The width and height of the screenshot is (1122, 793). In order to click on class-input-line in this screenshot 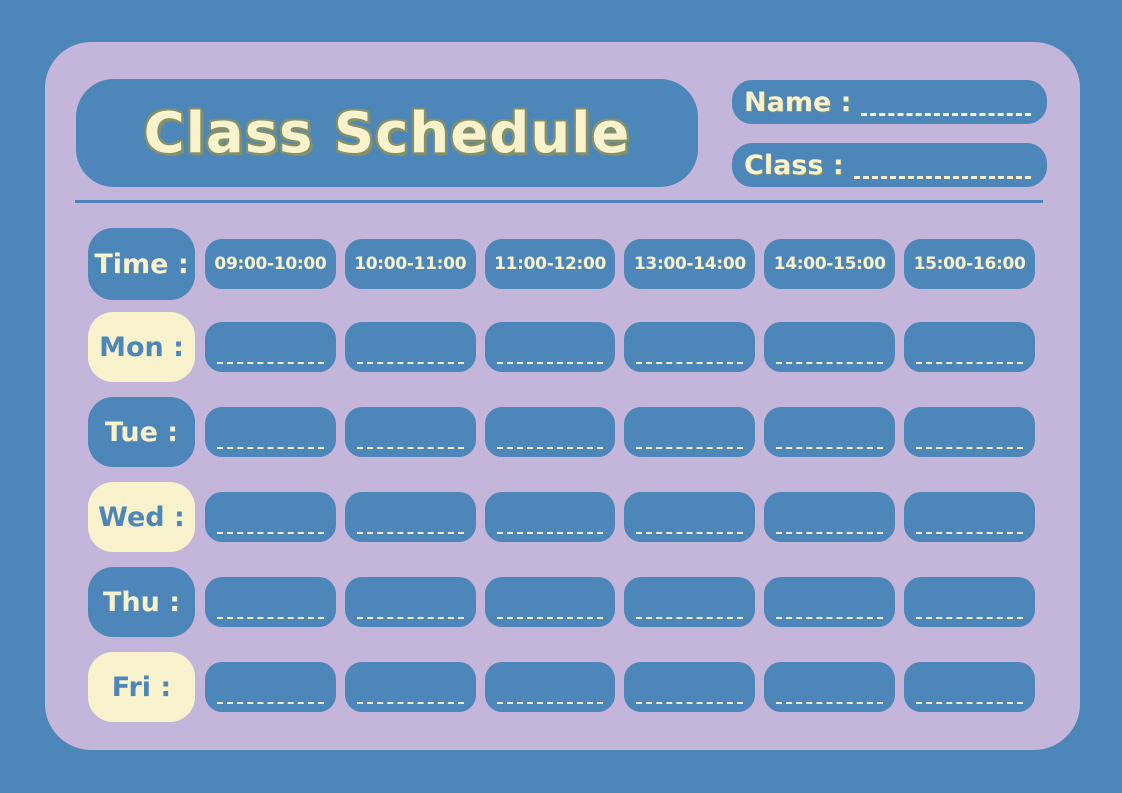, I will do `click(942, 172)`.